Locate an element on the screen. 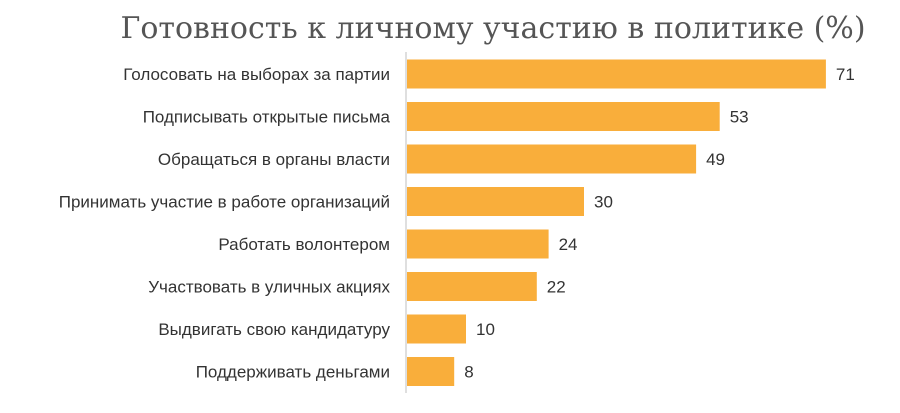 The width and height of the screenshot is (900, 413). value-label: 24 is located at coordinates (568, 244).